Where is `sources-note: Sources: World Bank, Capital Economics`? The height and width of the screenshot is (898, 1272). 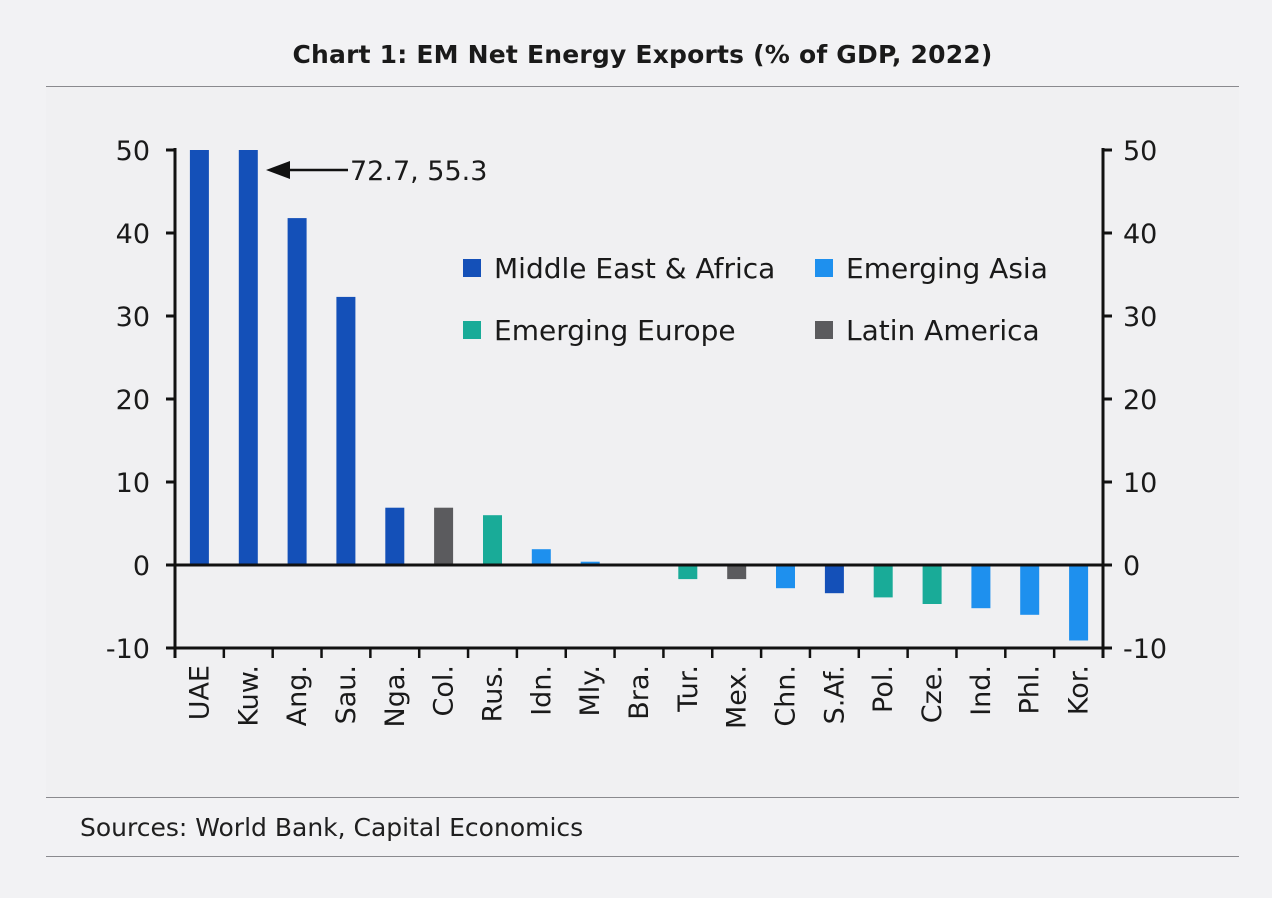 sources-note: Sources: World Bank, Capital Economics is located at coordinates (332, 827).